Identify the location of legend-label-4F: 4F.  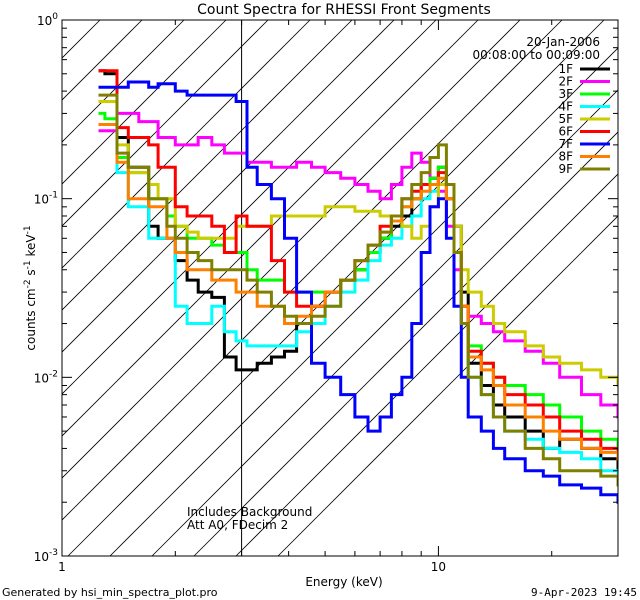
(565, 107).